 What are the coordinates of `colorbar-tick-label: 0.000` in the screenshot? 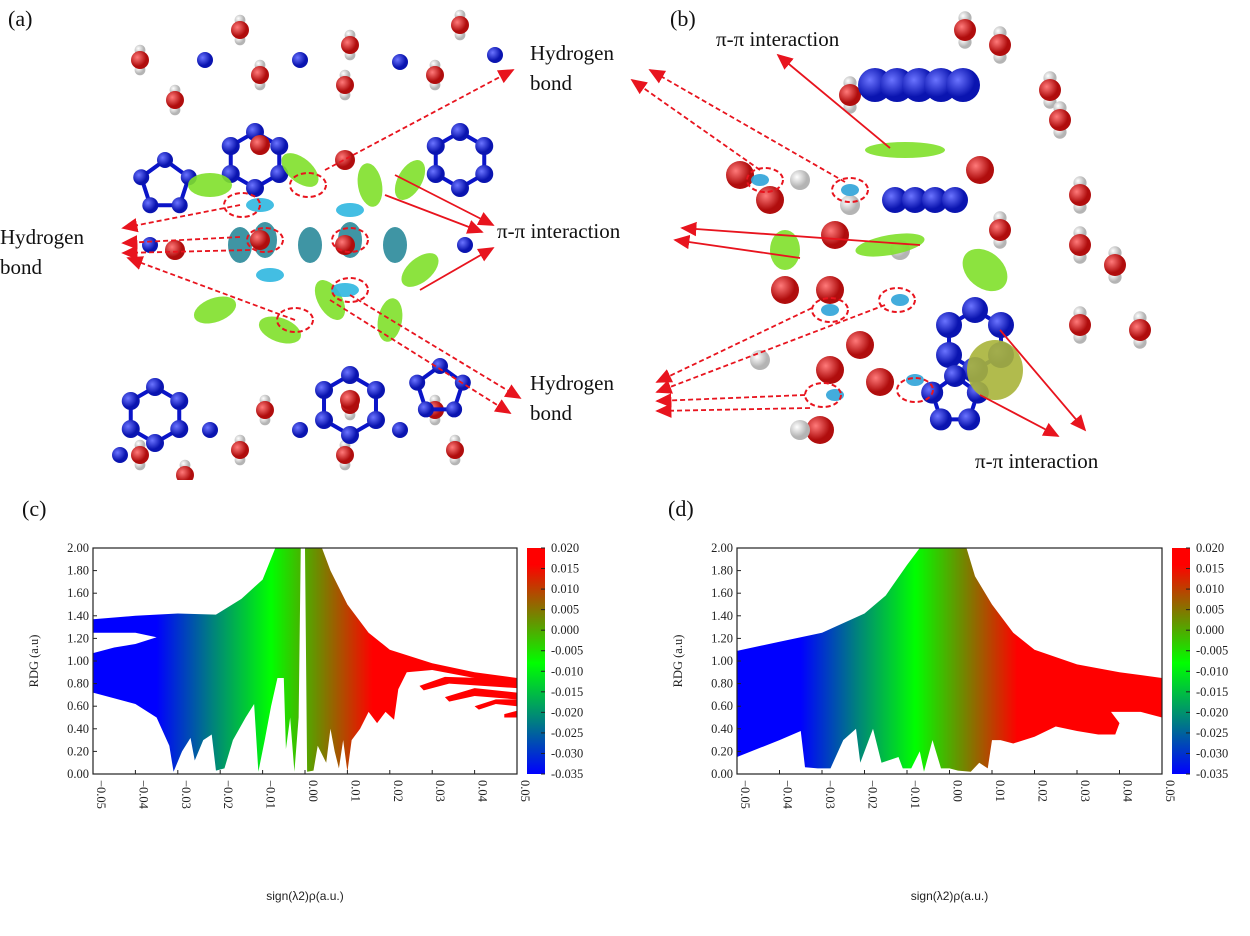 It's located at (1210, 630).